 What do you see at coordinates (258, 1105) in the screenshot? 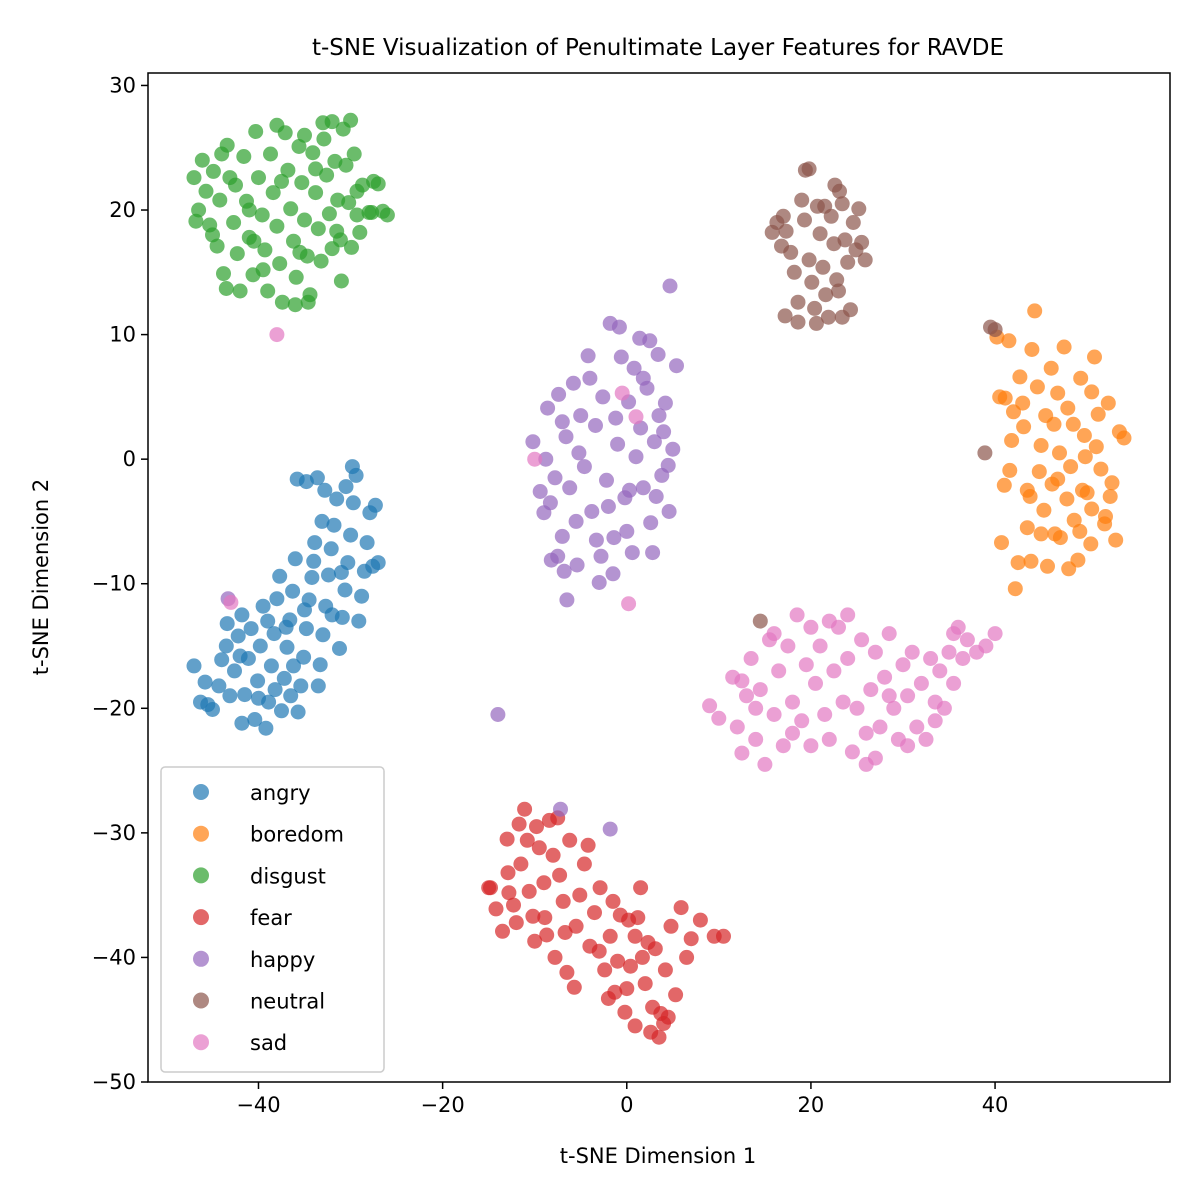
I see `x-tick-label: −40` at bounding box center [258, 1105].